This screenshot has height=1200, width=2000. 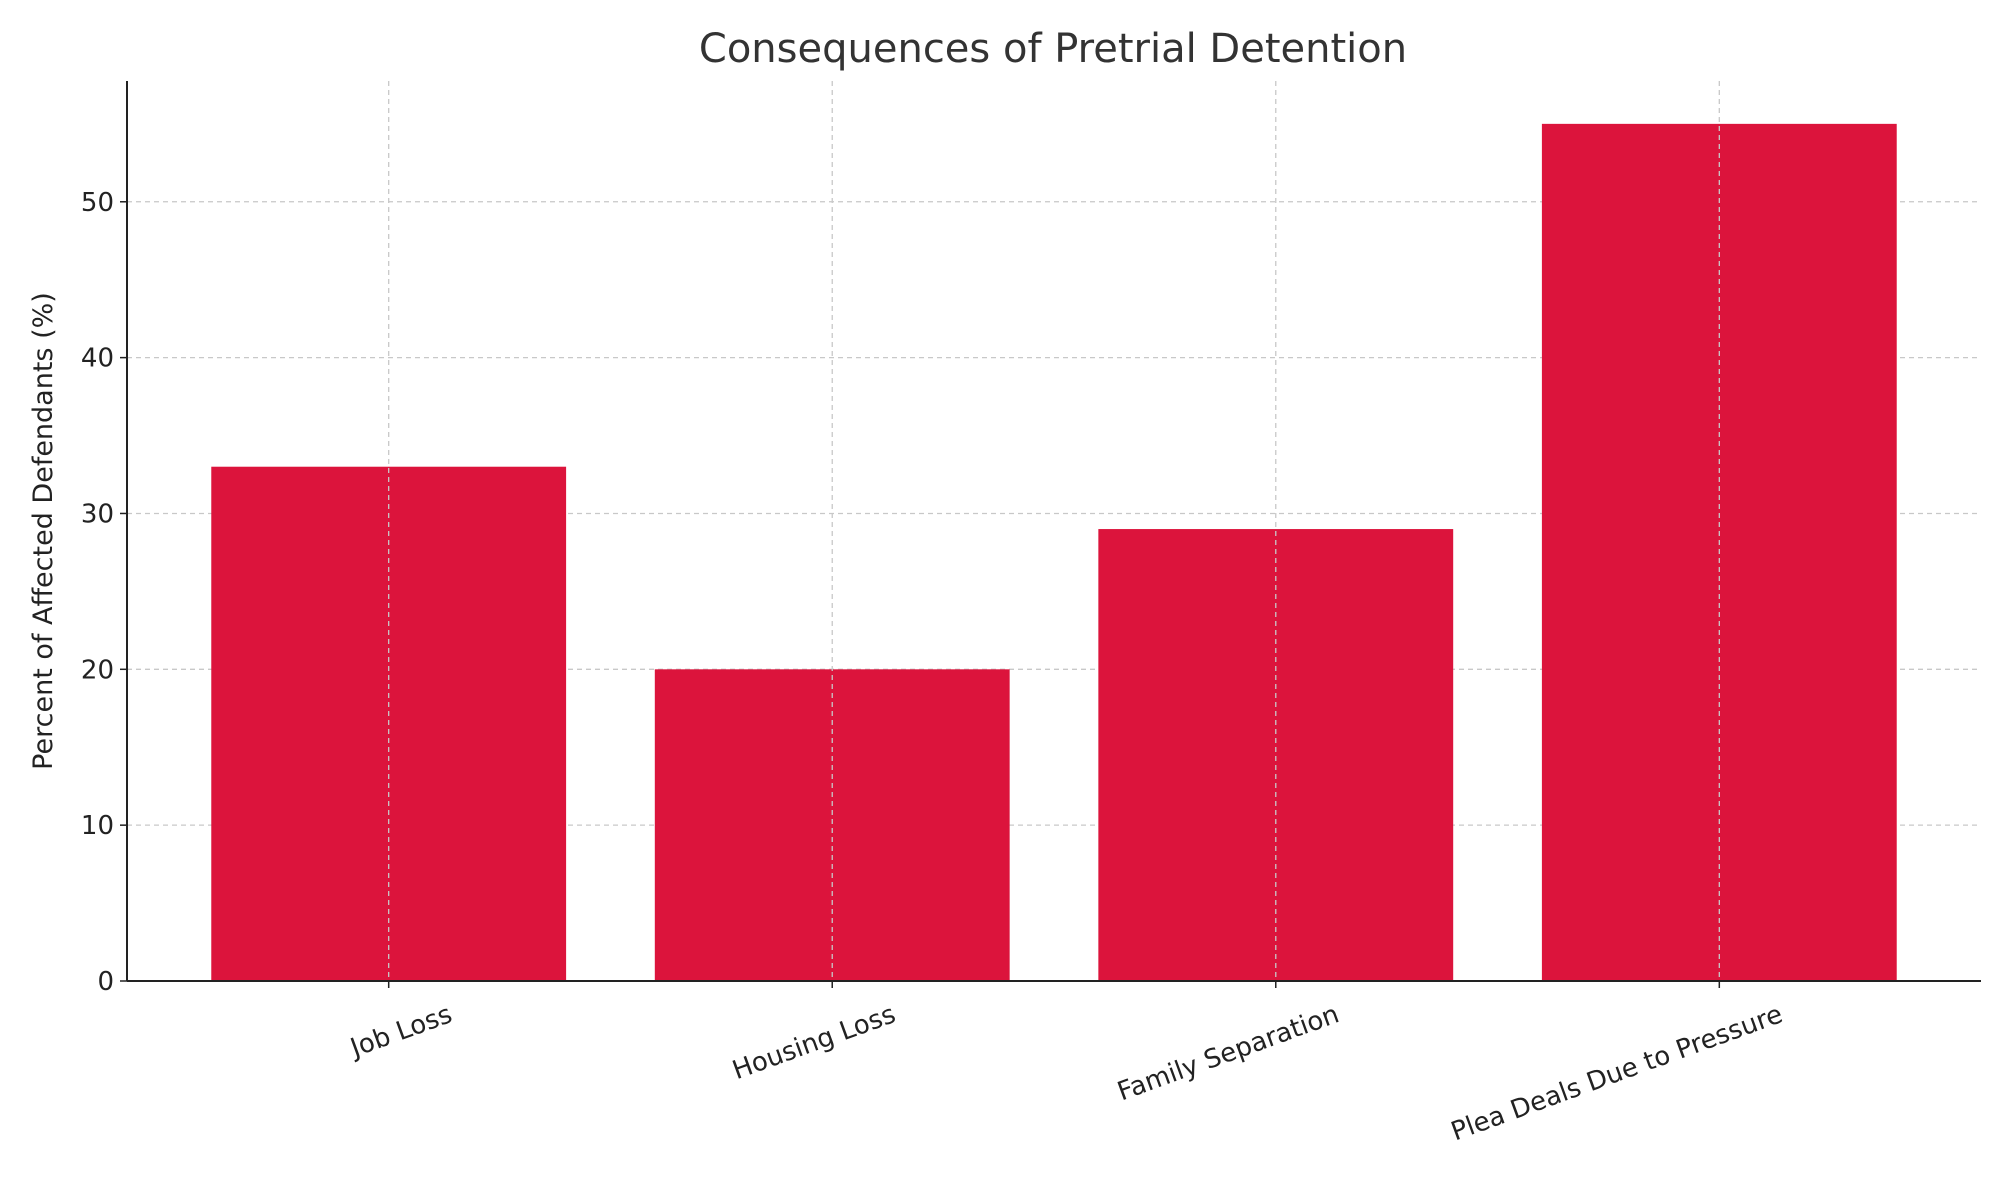 What do you see at coordinates (832, 825) in the screenshot?
I see `bar` at bounding box center [832, 825].